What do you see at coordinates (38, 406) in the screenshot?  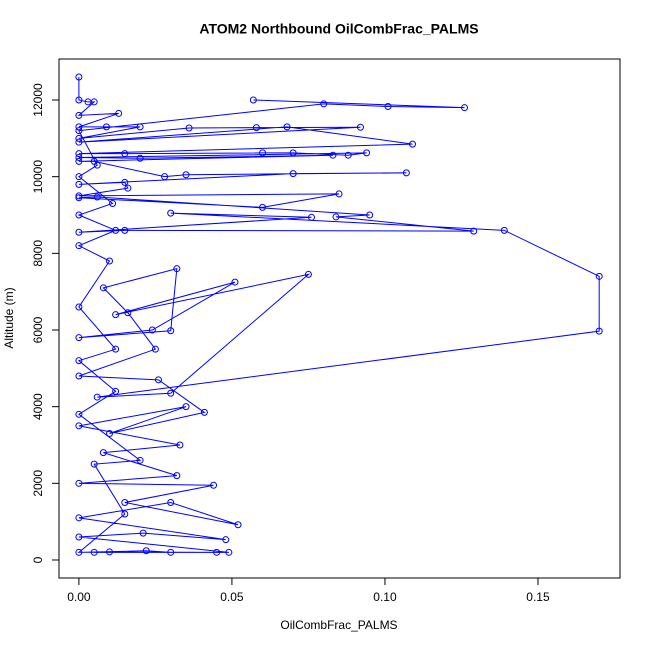 I see `y-tick-label: 4000` at bounding box center [38, 406].